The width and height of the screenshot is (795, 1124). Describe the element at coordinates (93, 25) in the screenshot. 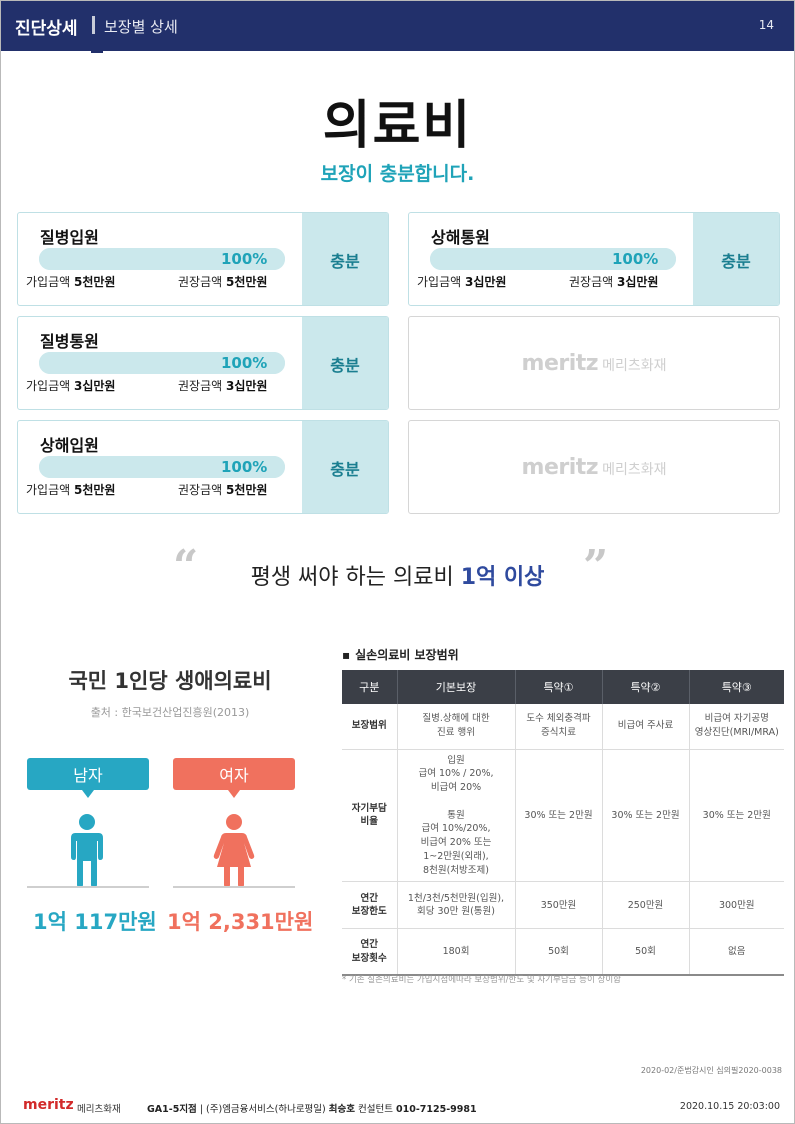

I see `header-separator` at that location.